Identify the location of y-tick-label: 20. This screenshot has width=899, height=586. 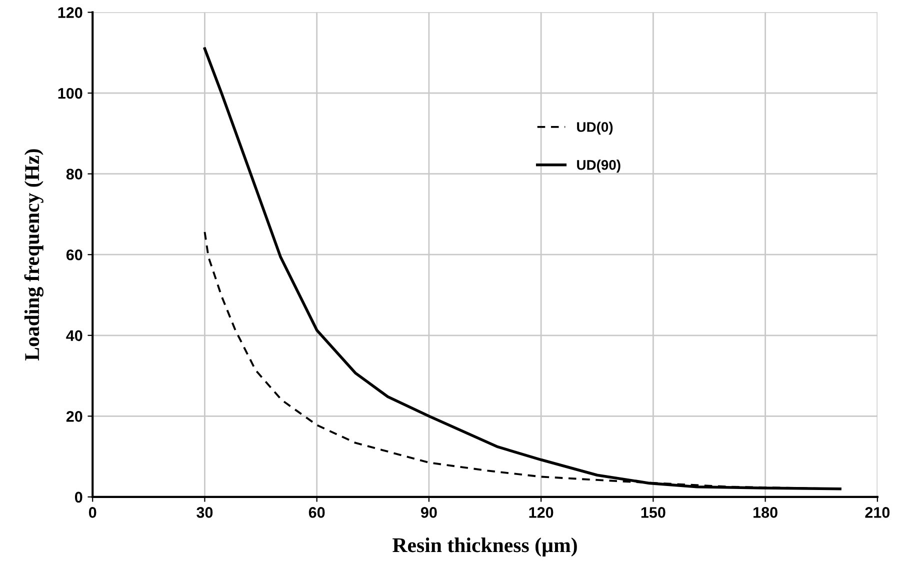
(74, 416).